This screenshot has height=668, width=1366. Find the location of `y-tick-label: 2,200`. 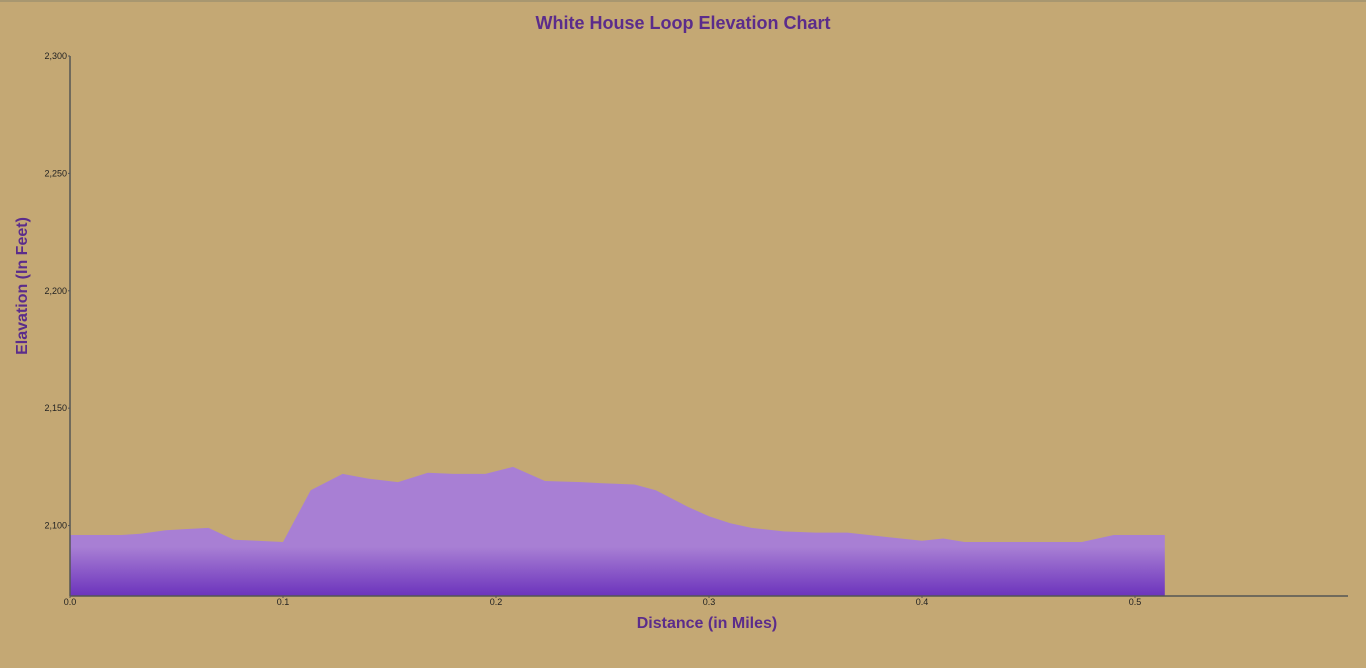

y-tick-label: 2,200 is located at coordinates (55, 291).